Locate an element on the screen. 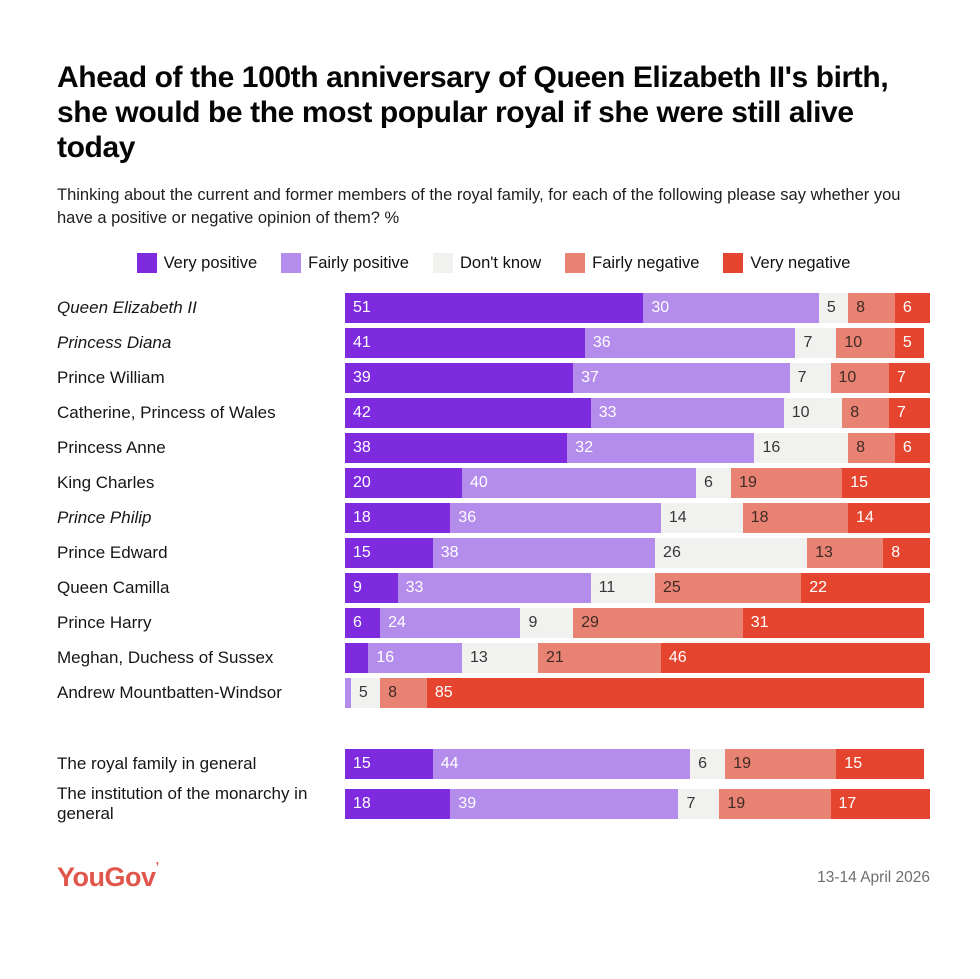  chart-row: Prince William 39 37 7 10 7 is located at coordinates (493, 378).